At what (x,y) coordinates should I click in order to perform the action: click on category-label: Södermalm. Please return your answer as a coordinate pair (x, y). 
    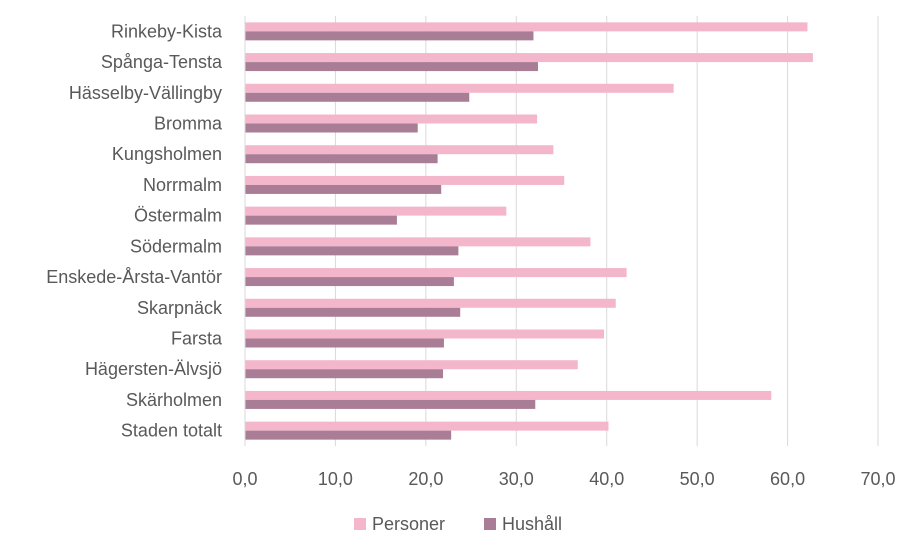
    Looking at the image, I should click on (176, 246).